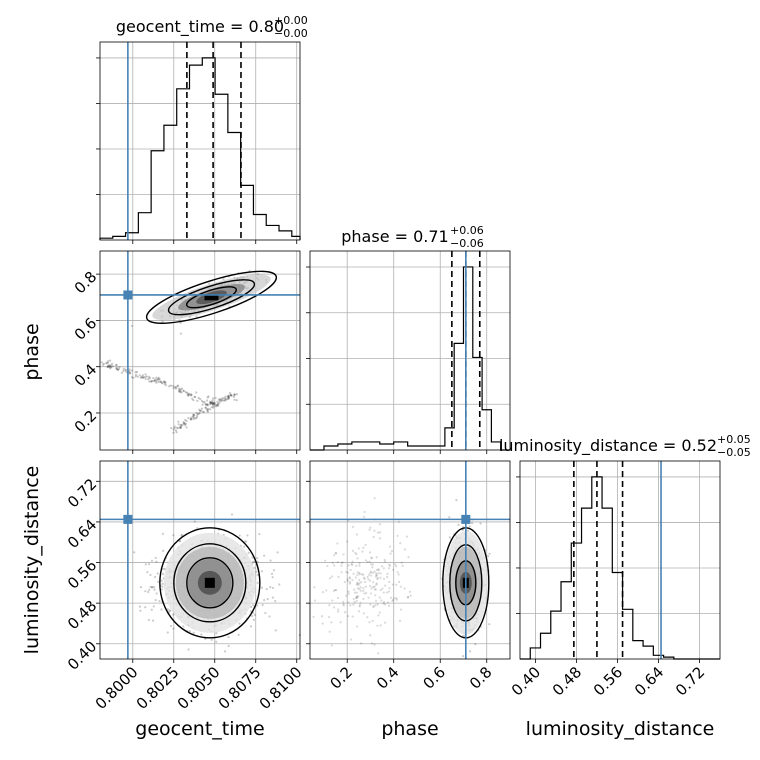 The width and height of the screenshot is (760, 760). Describe the element at coordinates (82, 534) in the screenshot. I see `ytick-luminosity-distance-3: 0.64` at that location.